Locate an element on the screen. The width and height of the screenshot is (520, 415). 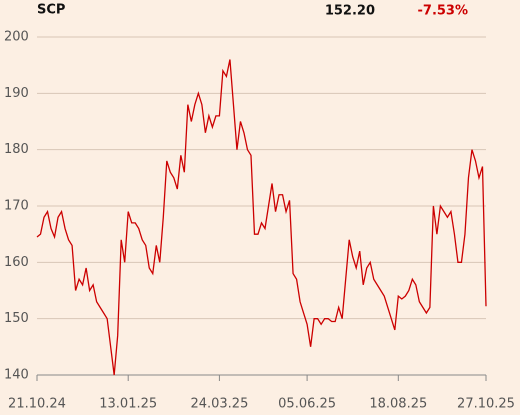
x-tick-label: 05.06.25 is located at coordinates (307, 404).